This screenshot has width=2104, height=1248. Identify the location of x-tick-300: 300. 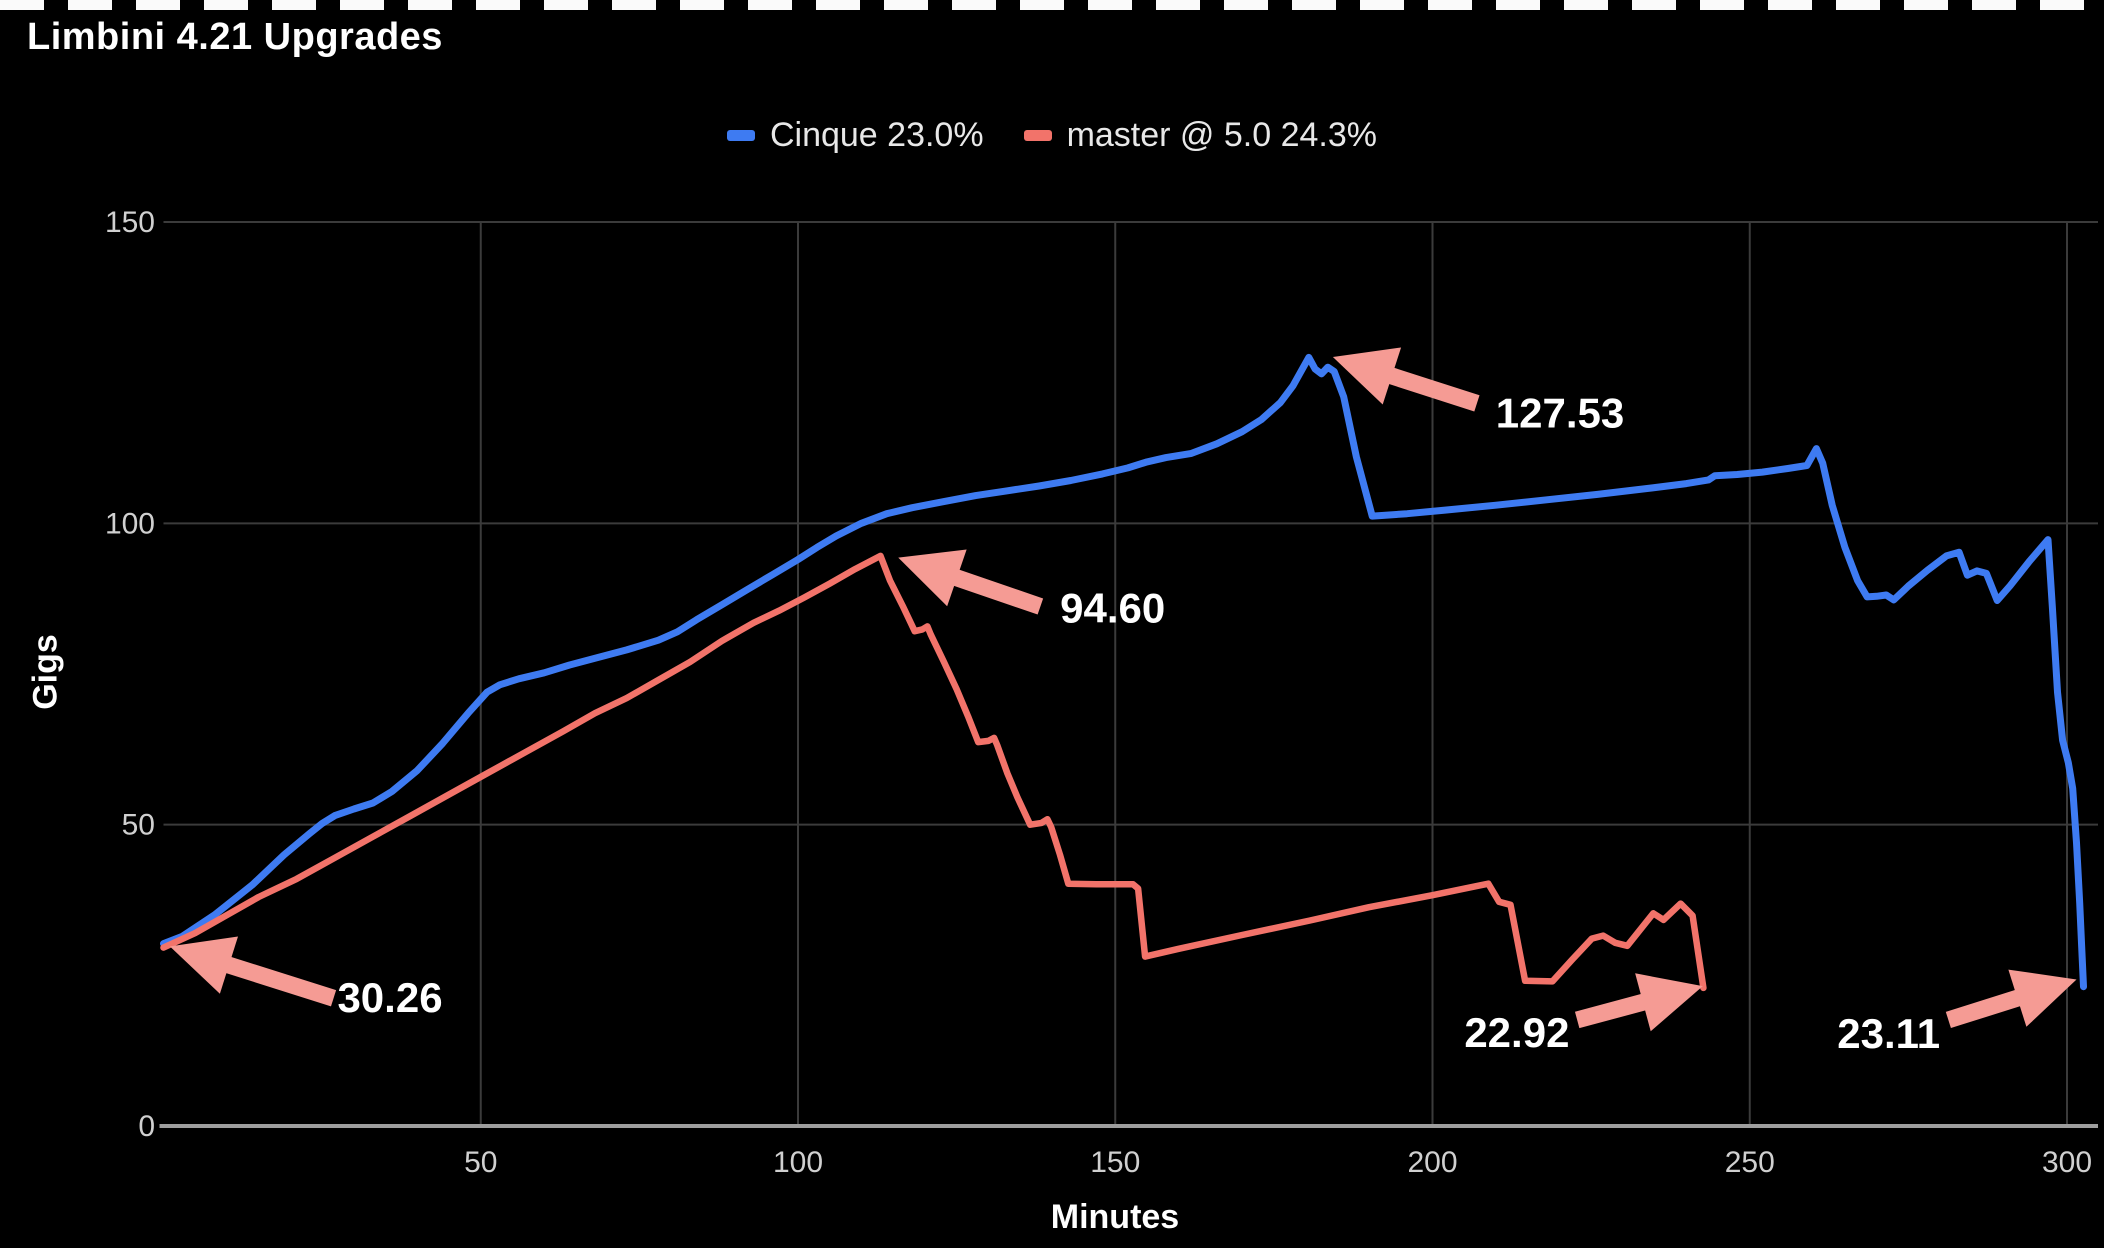
(2067, 1162).